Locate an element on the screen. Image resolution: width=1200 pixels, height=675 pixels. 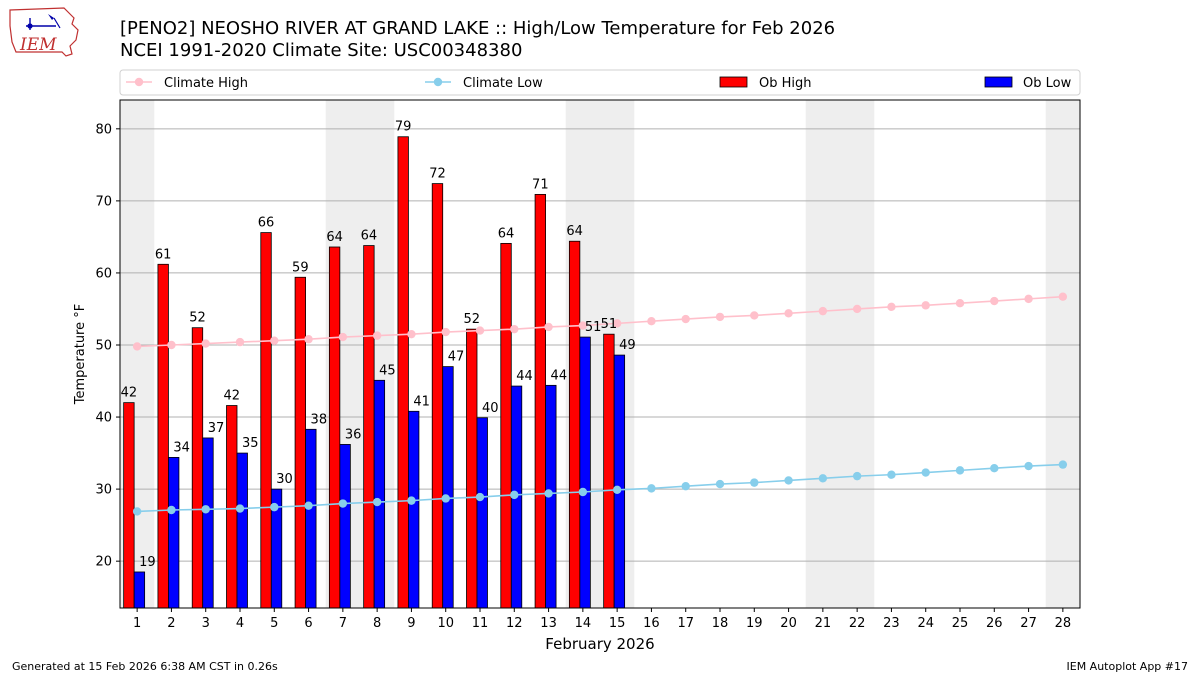
y-tick-label-60: 60 is located at coordinates (103, 273).